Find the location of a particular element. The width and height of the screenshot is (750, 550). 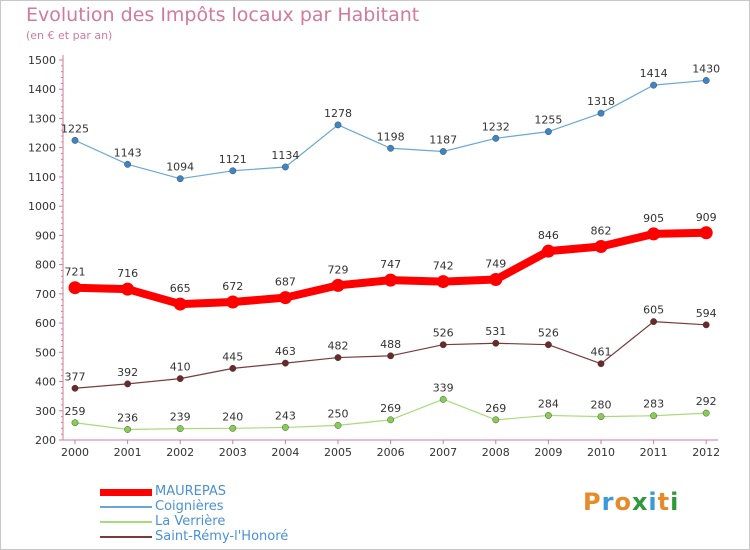

data-label-maurepas: 747 is located at coordinates (390, 264).